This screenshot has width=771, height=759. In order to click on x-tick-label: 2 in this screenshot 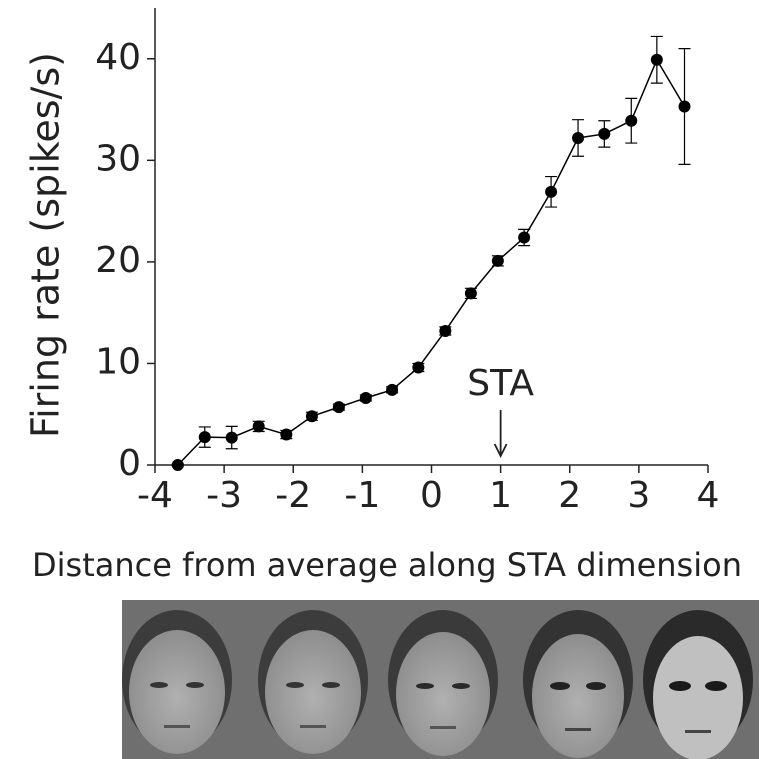, I will do `click(569, 495)`.